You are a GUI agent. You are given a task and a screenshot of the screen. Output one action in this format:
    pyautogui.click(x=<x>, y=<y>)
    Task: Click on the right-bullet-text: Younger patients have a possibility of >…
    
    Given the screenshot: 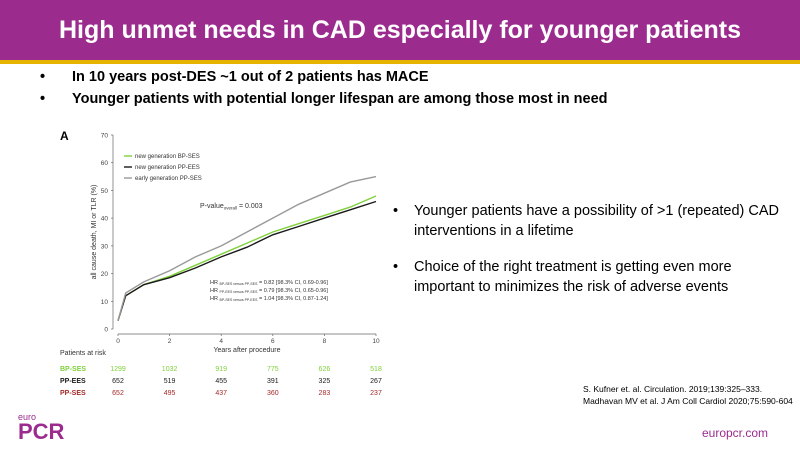 What is the action you would take?
    pyautogui.click(x=597, y=221)
    